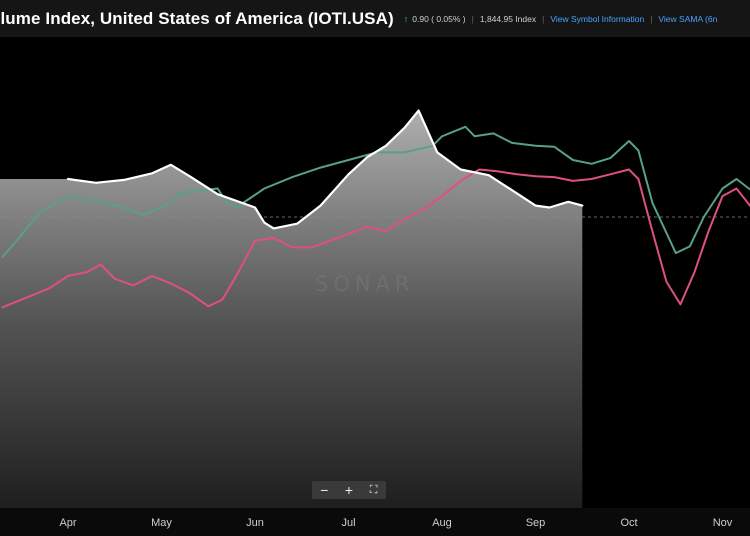  I want to click on x-axis: Apr May Jun Jul Aug Sep Oct Nov, so click(375, 522).